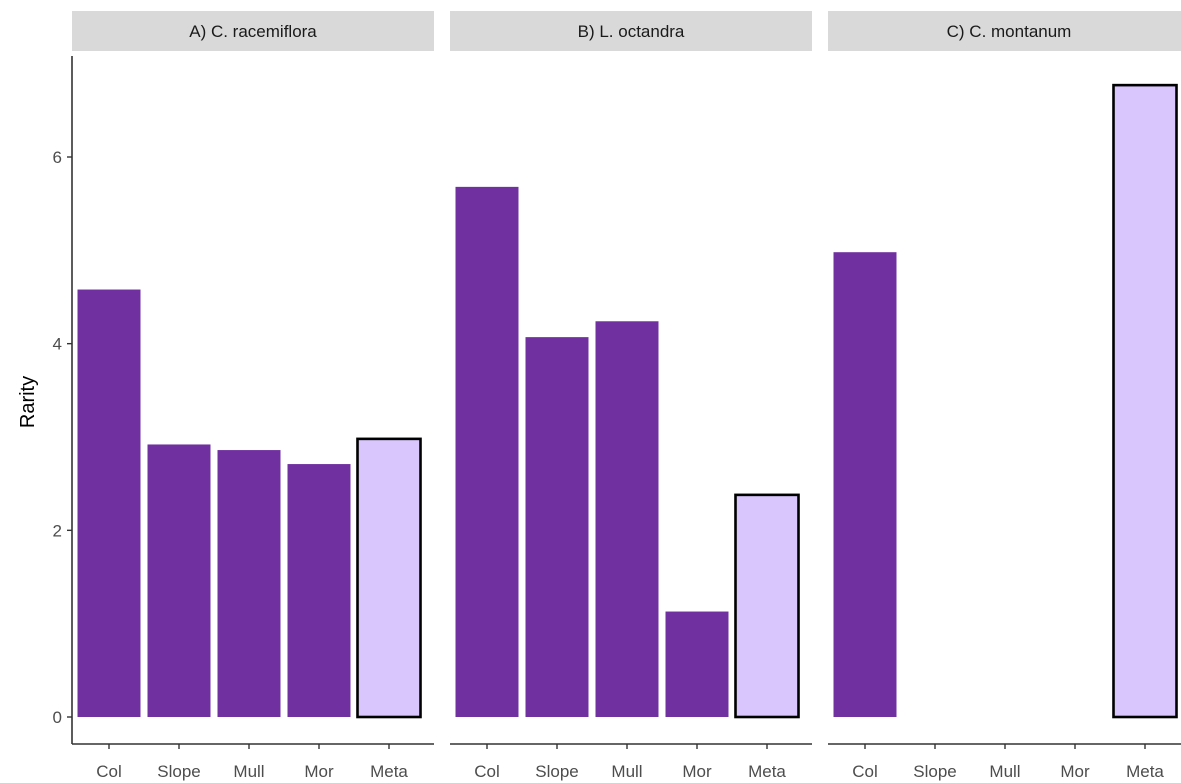 The width and height of the screenshot is (1181, 783). I want to click on y-tick-label: 0, so click(57, 717).